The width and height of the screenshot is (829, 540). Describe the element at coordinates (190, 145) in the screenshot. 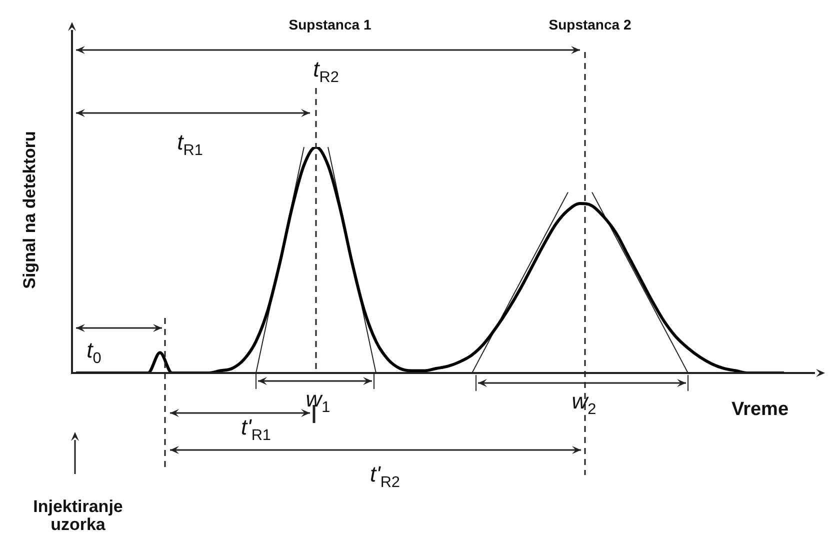

I see `annotation: t$_{R1}$` at that location.